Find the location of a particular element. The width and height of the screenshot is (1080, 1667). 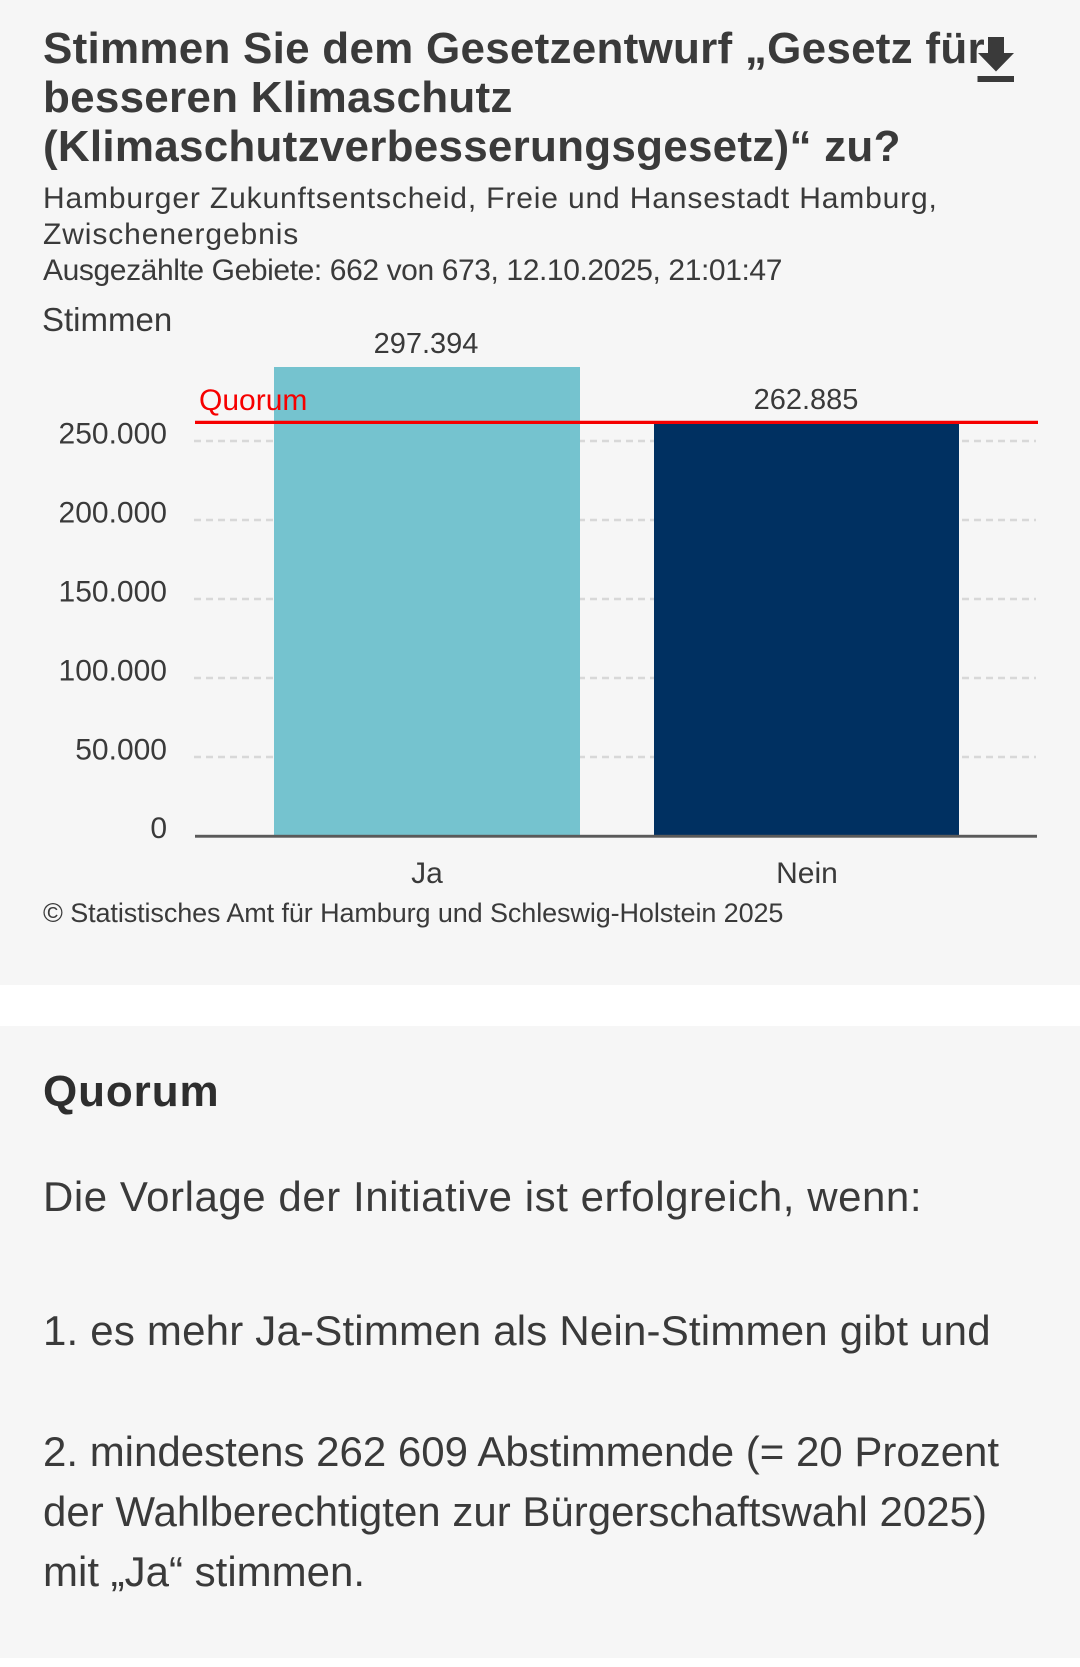

svg-text: Ja is located at coordinates (427, 873).